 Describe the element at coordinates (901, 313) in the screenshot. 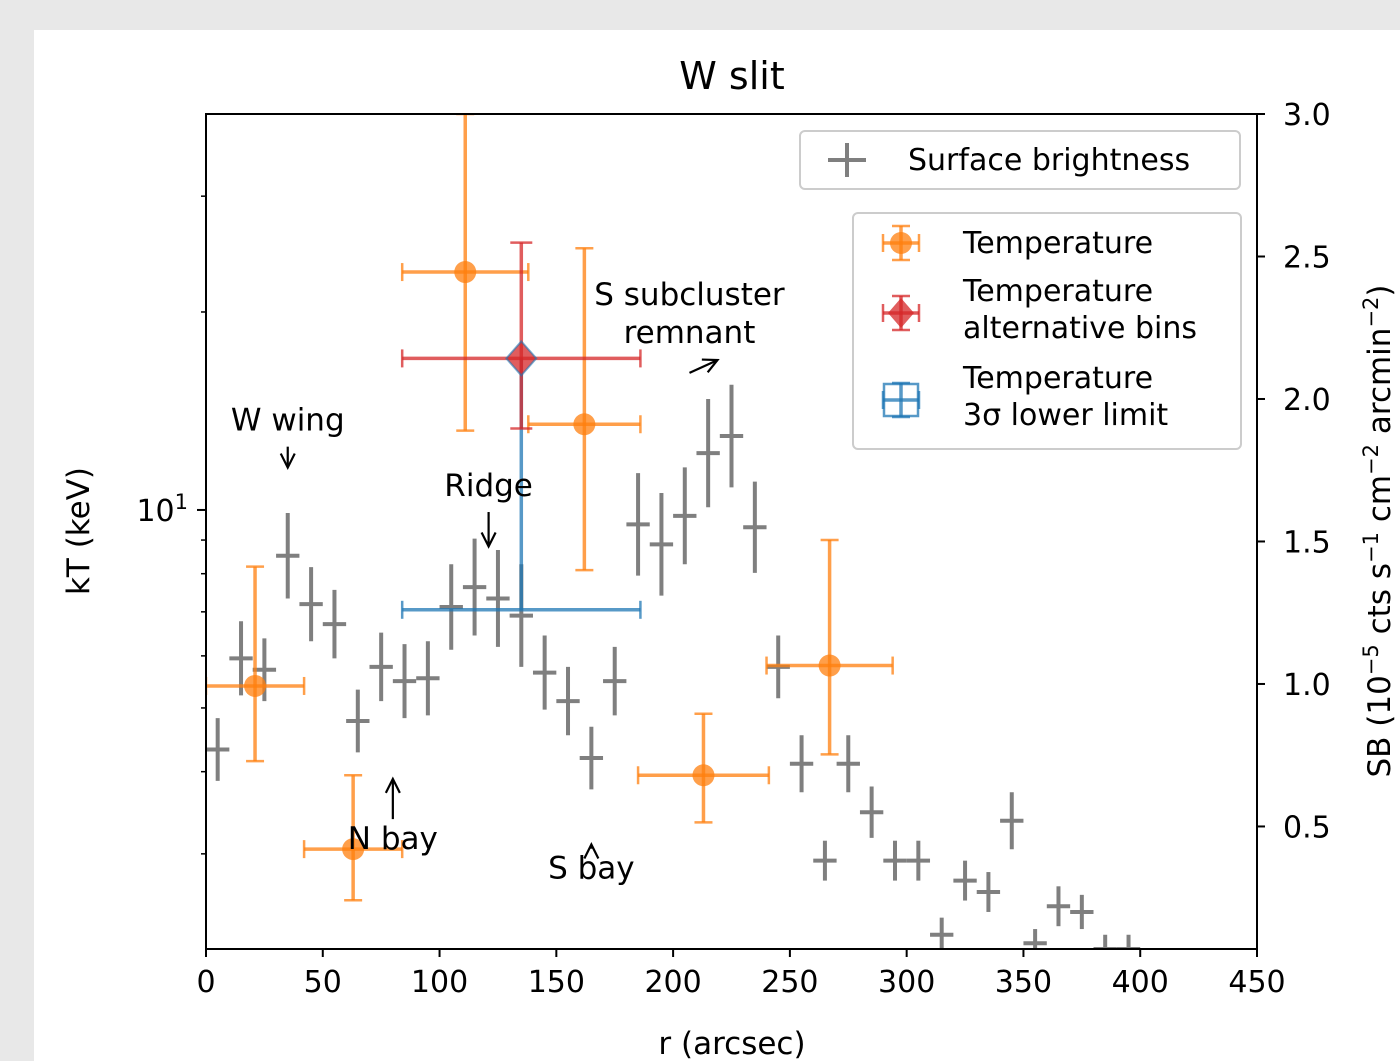

I see `legend-marker-diamond` at that location.